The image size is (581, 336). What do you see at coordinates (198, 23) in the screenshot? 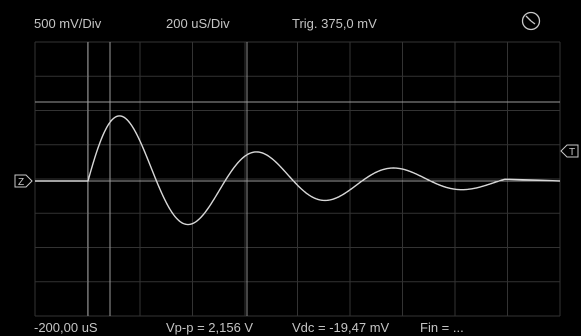
I see `time-per-div-readout: 200 uS/Div` at bounding box center [198, 23].